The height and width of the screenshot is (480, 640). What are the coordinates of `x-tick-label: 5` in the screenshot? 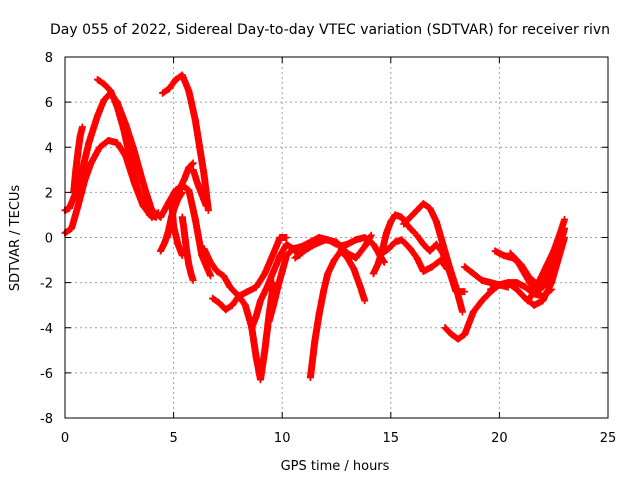 It's located at (173, 438).